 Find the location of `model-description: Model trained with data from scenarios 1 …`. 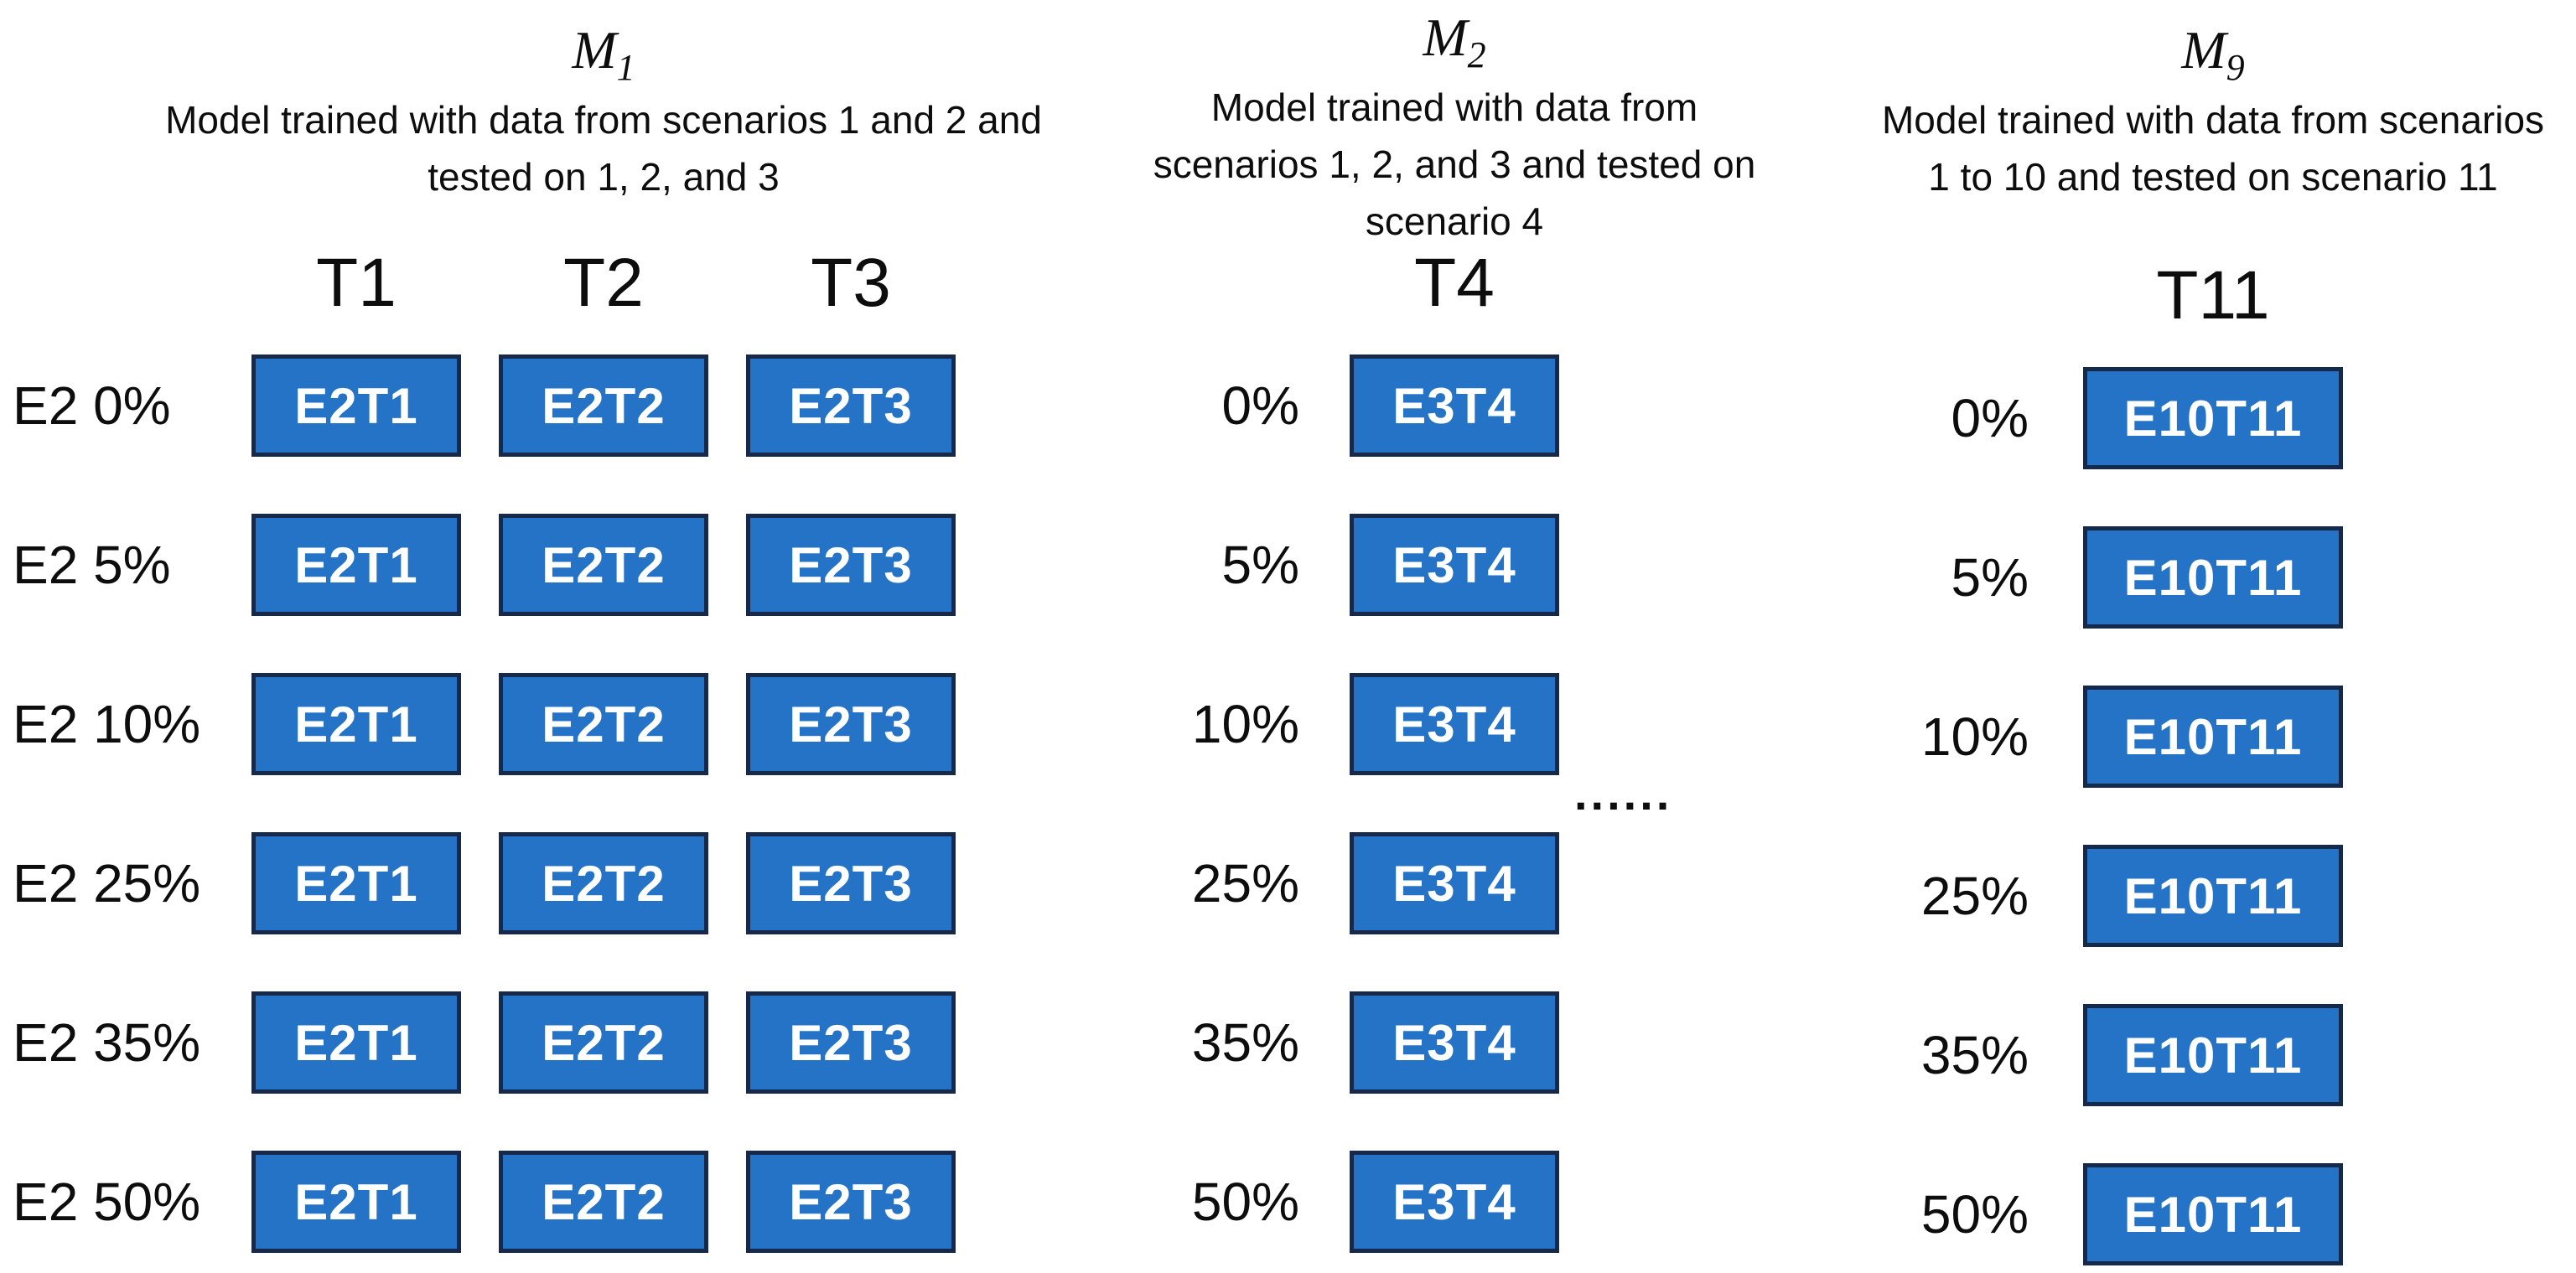

model-description: Model trained with data from scenarios 1 … is located at coordinates (2213, 148).